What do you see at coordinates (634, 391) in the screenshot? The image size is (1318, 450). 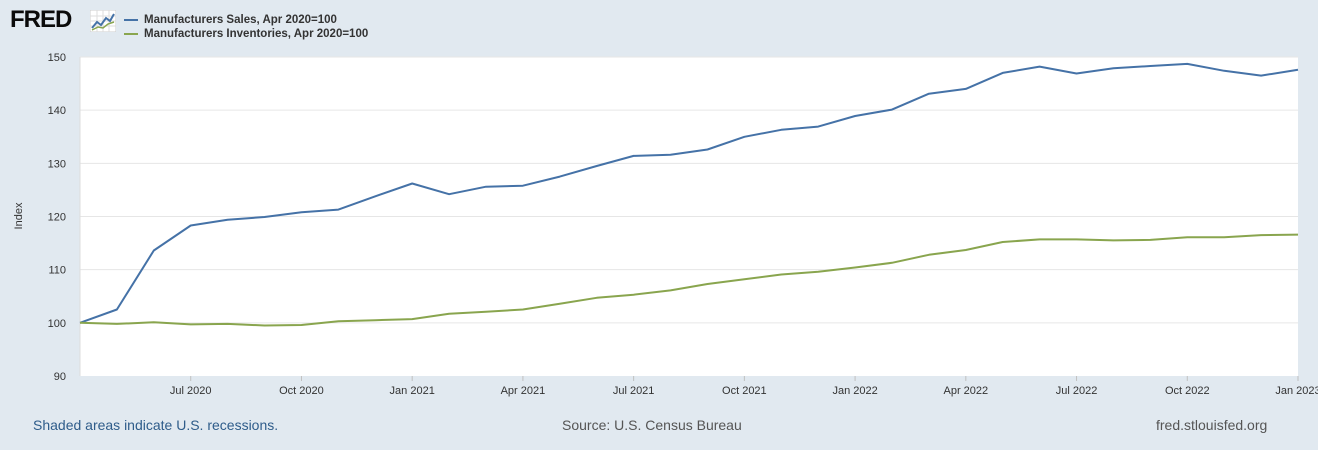 I see `x-tick-label: Jul 2021` at bounding box center [634, 391].